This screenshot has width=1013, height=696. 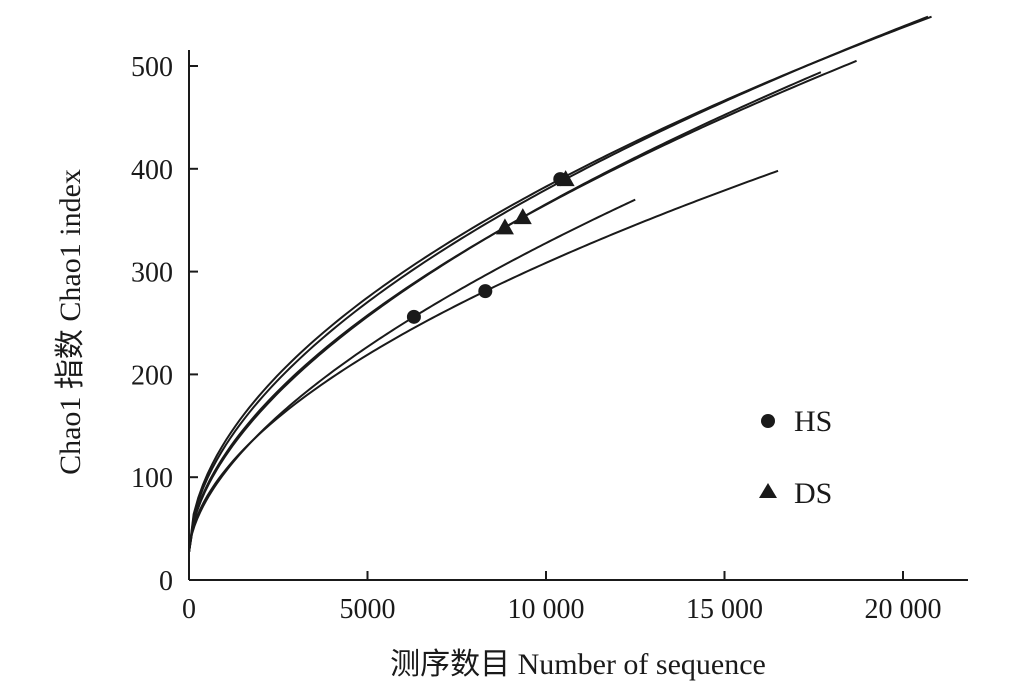 I want to click on y-axis: 0 100 200 300 400 500, so click(x=164, y=323).